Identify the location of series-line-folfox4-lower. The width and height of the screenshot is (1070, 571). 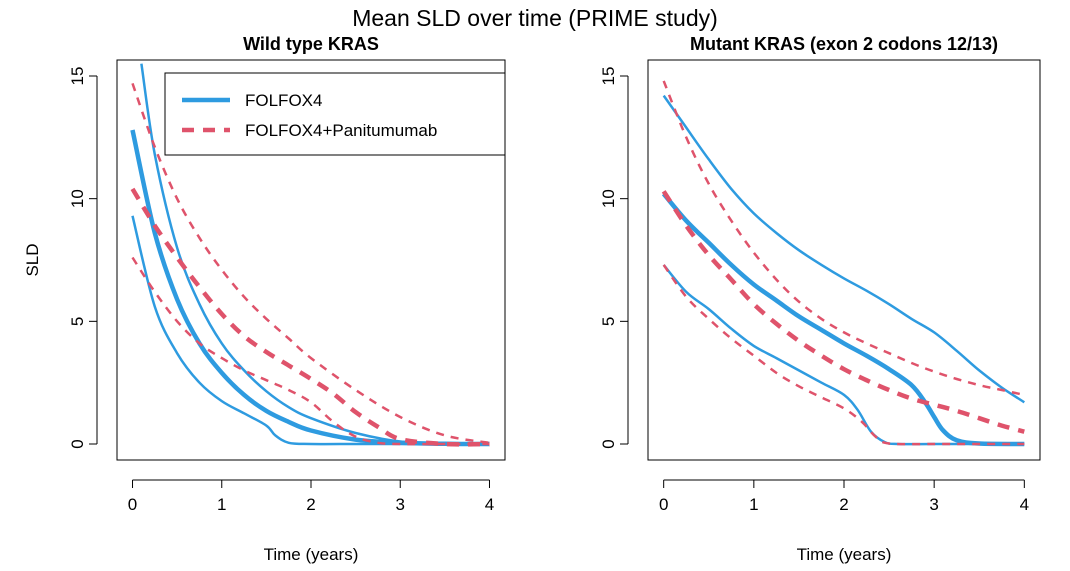
(843, 355).